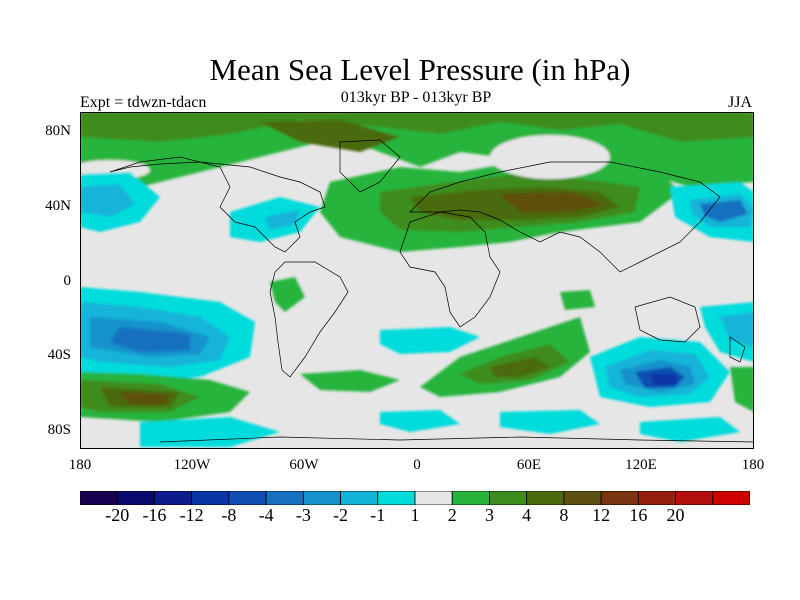  I want to click on lon-label: 0, so click(417, 465).